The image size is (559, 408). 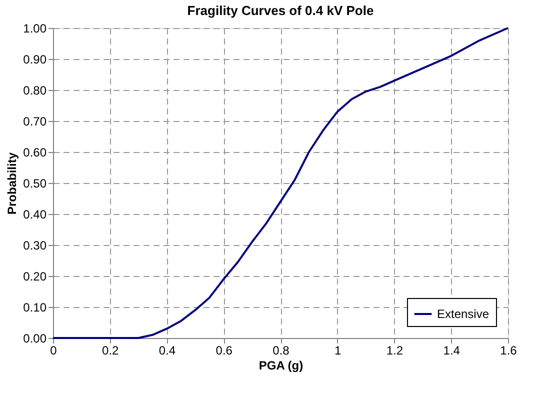 I want to click on y-tick-label: 0.10, so click(x=35, y=307).